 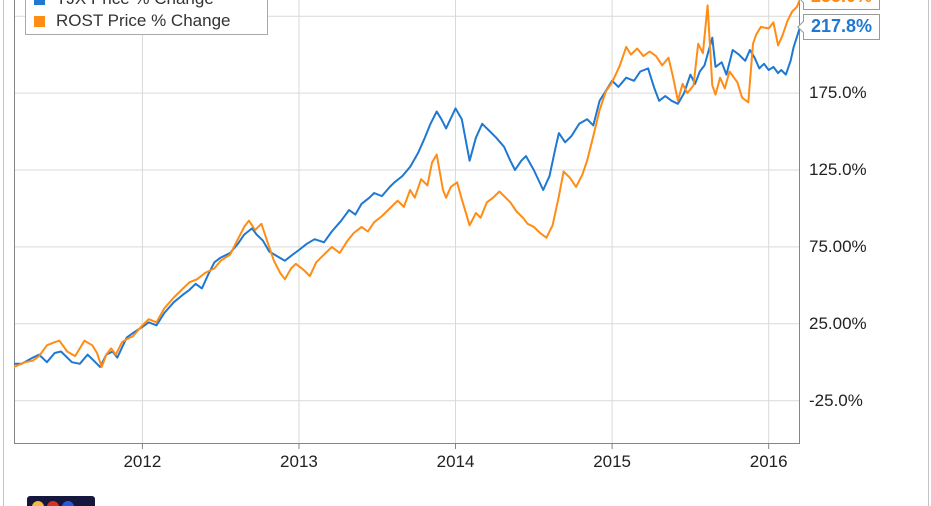 What do you see at coordinates (612, 461) in the screenshot?
I see `x-axis-label: 2015` at bounding box center [612, 461].